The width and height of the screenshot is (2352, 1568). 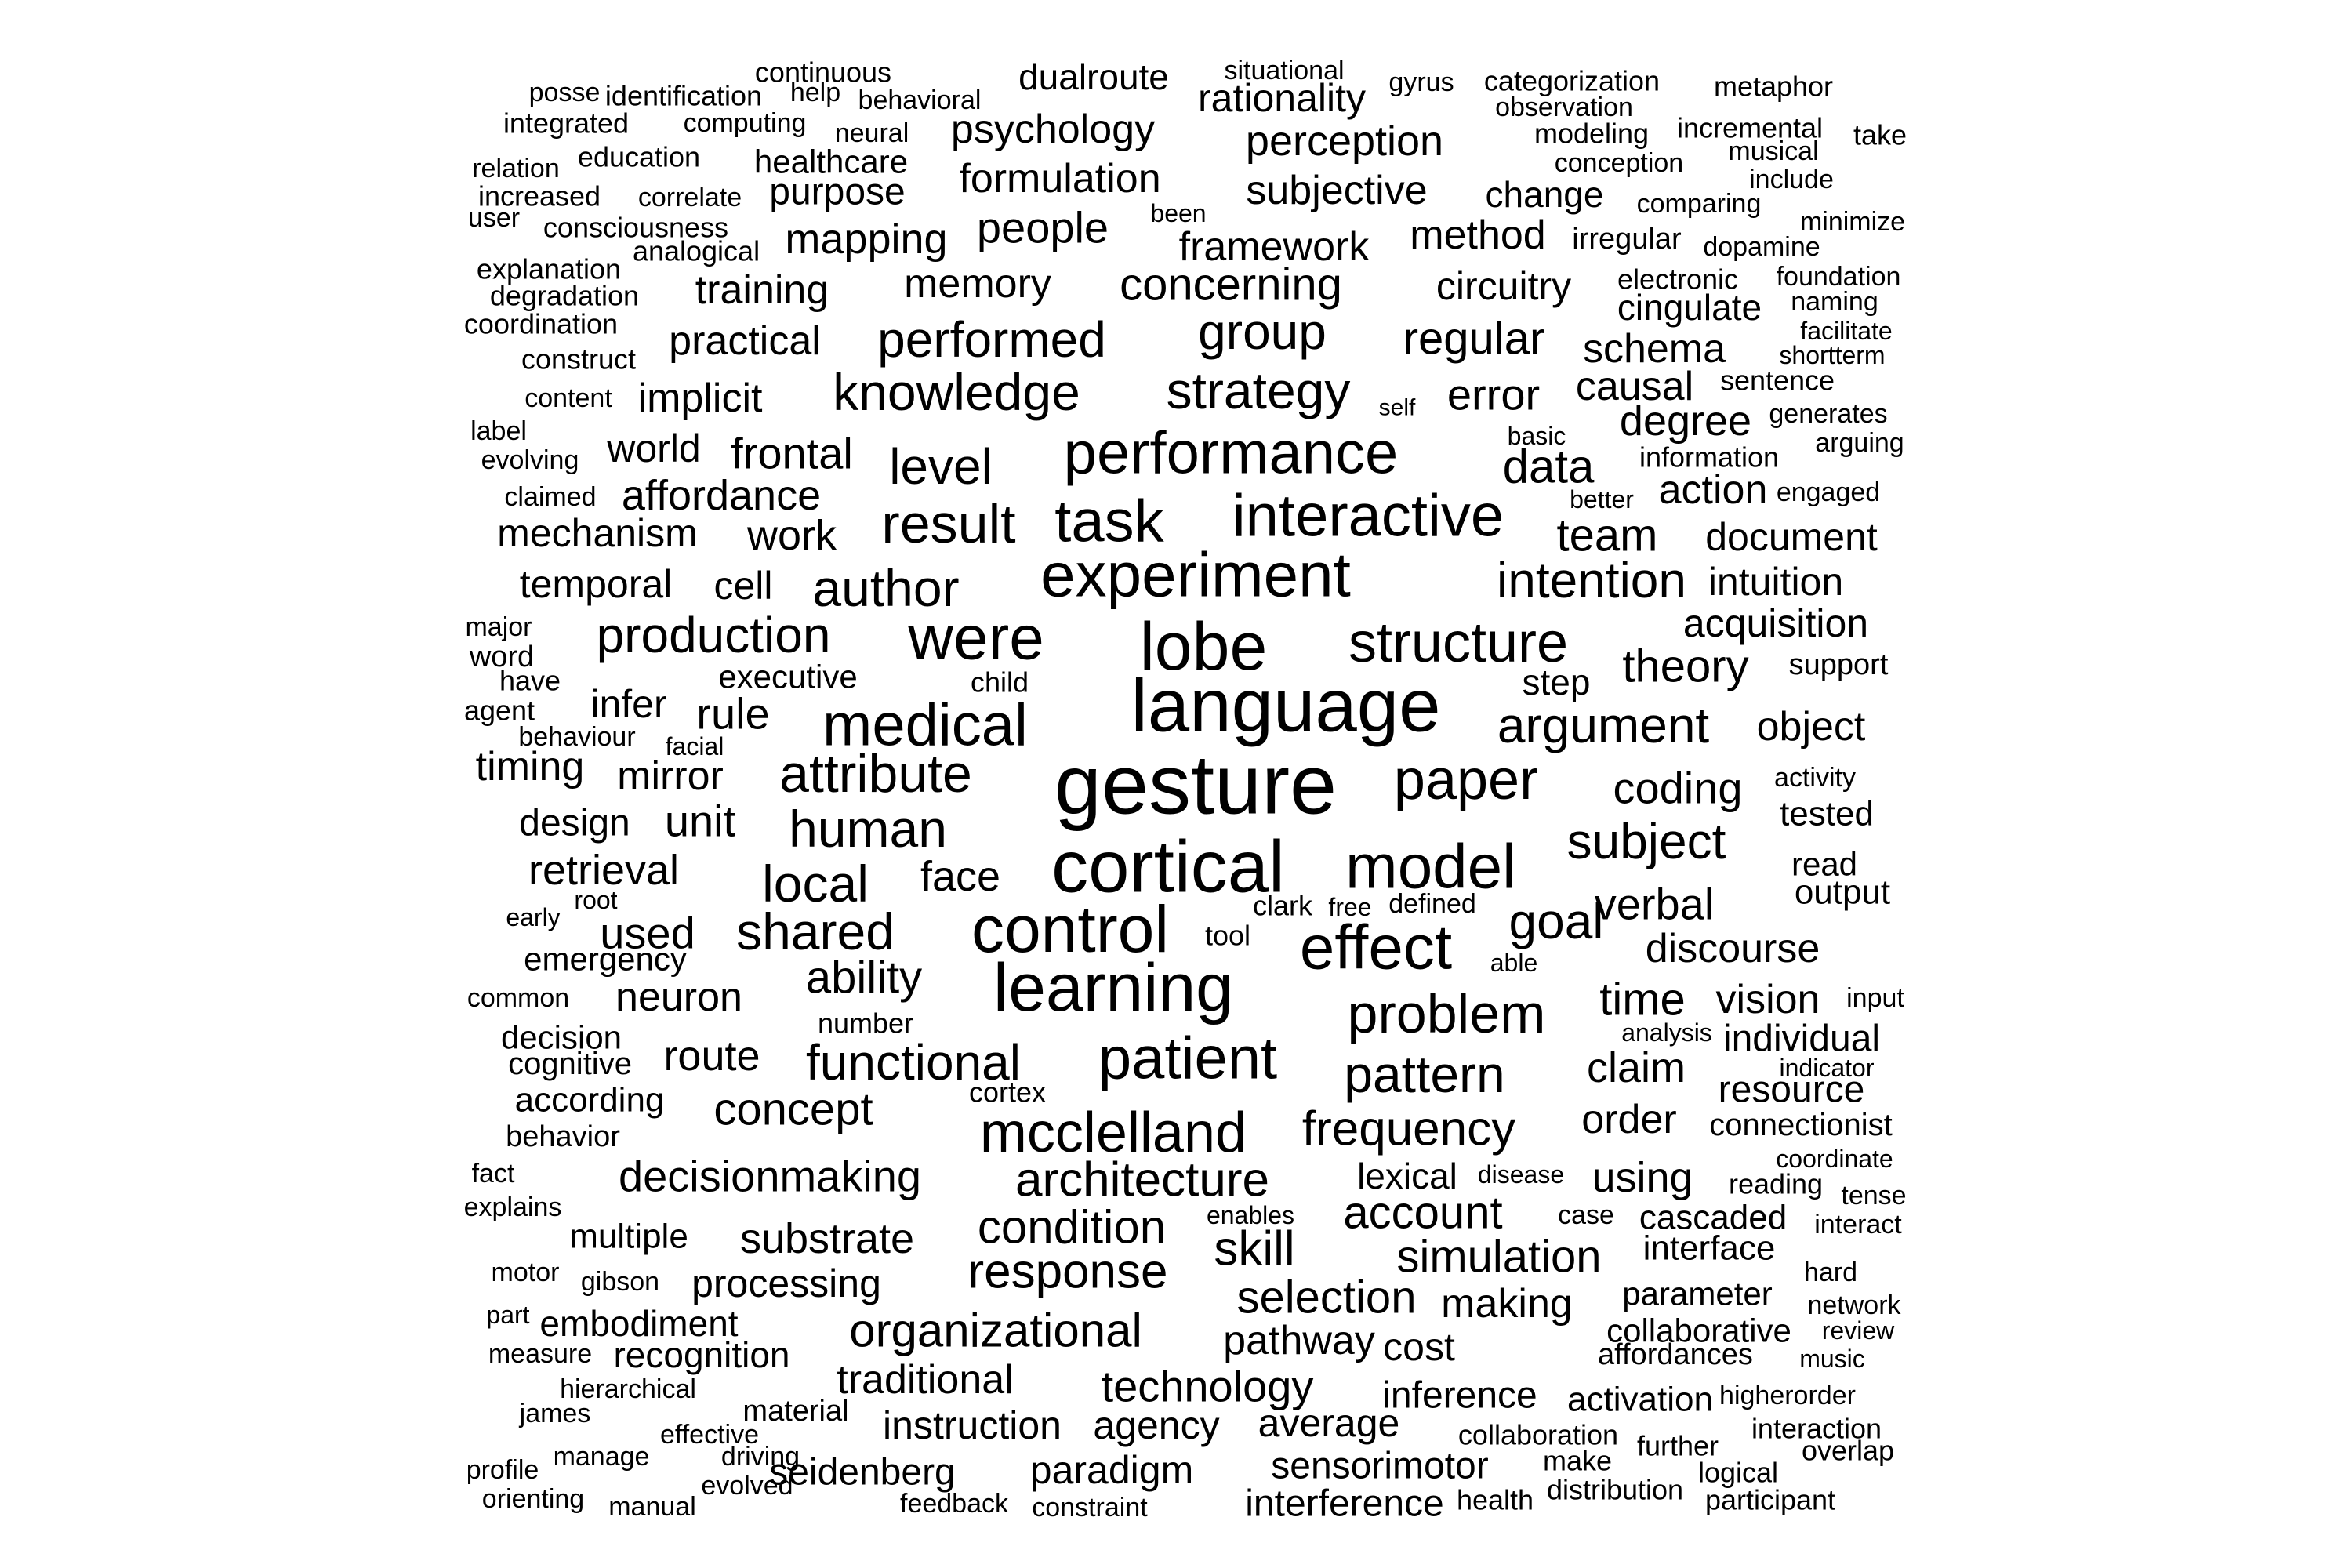 What do you see at coordinates (1615, 1490) in the screenshot?
I see `cloud-word: distribution` at bounding box center [1615, 1490].